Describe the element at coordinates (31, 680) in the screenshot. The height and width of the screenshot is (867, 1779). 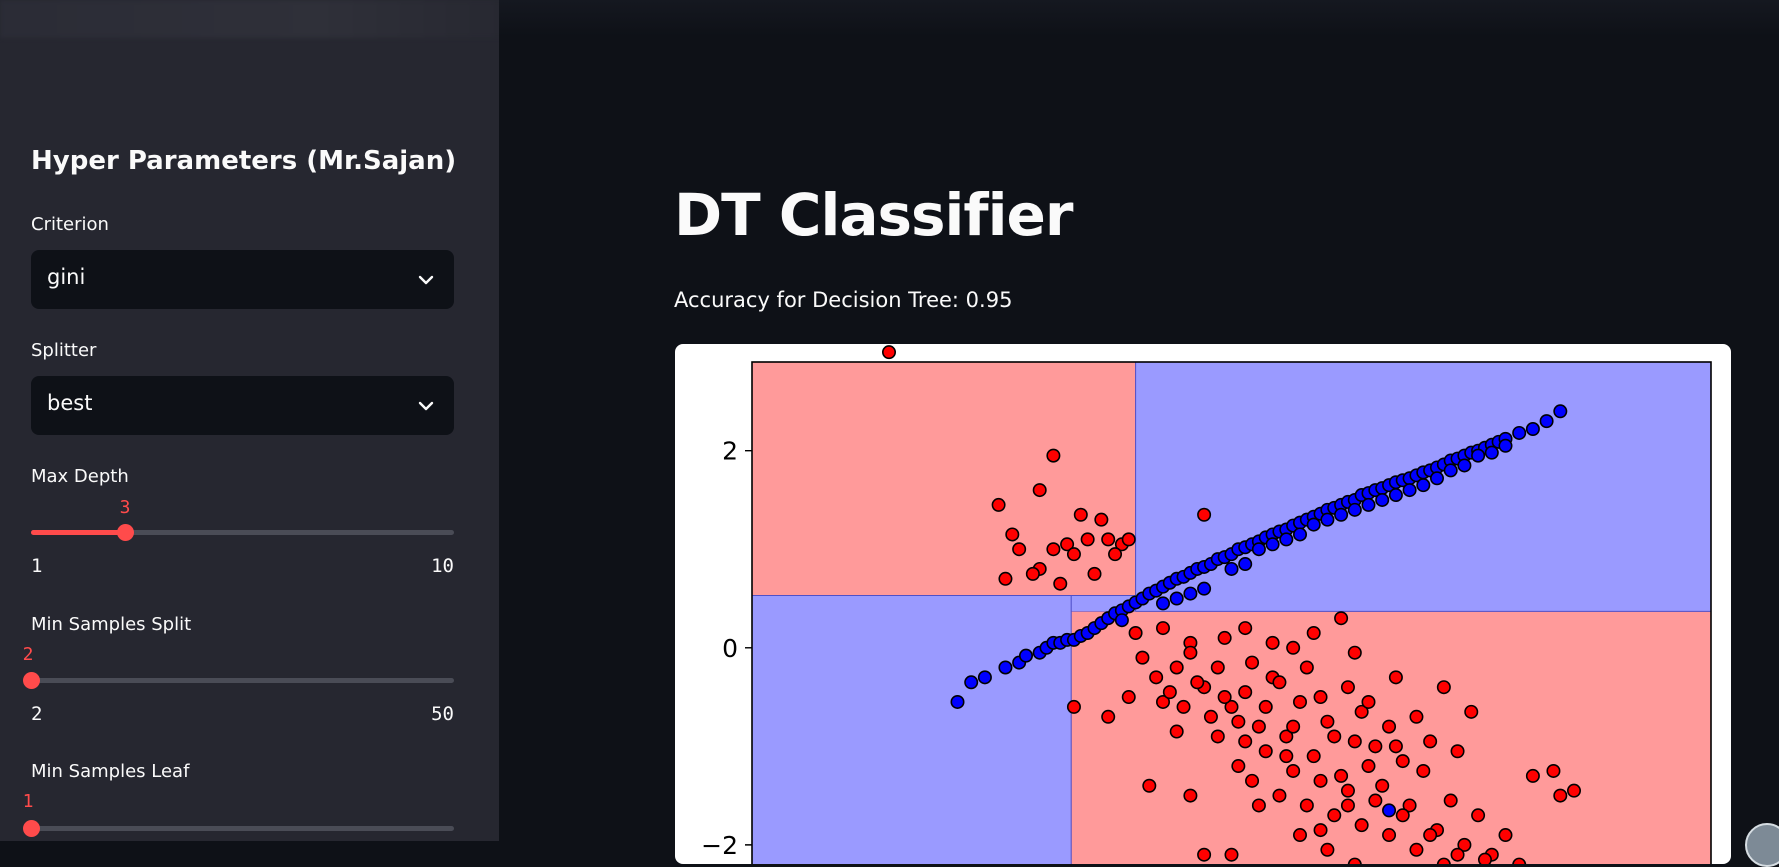
I see `min-samples-split-slider-thumb` at that location.